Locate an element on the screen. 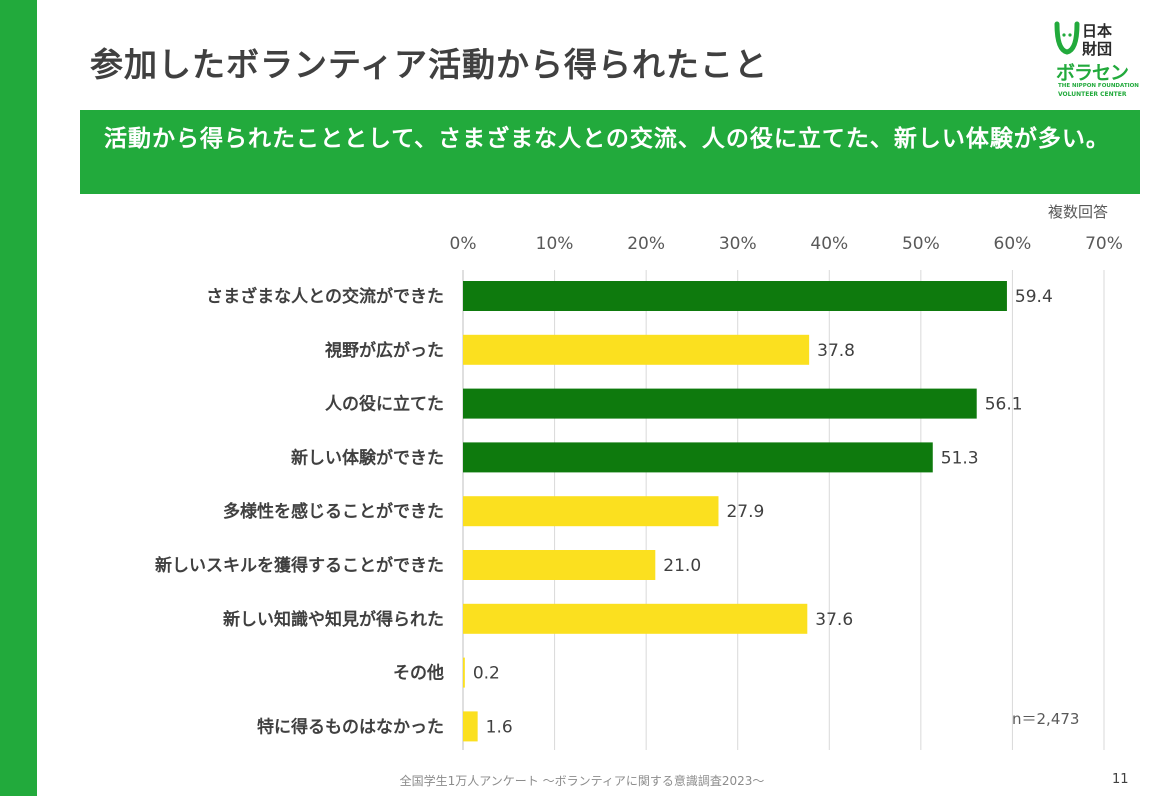  value-label: 59.4 is located at coordinates (1034, 297).